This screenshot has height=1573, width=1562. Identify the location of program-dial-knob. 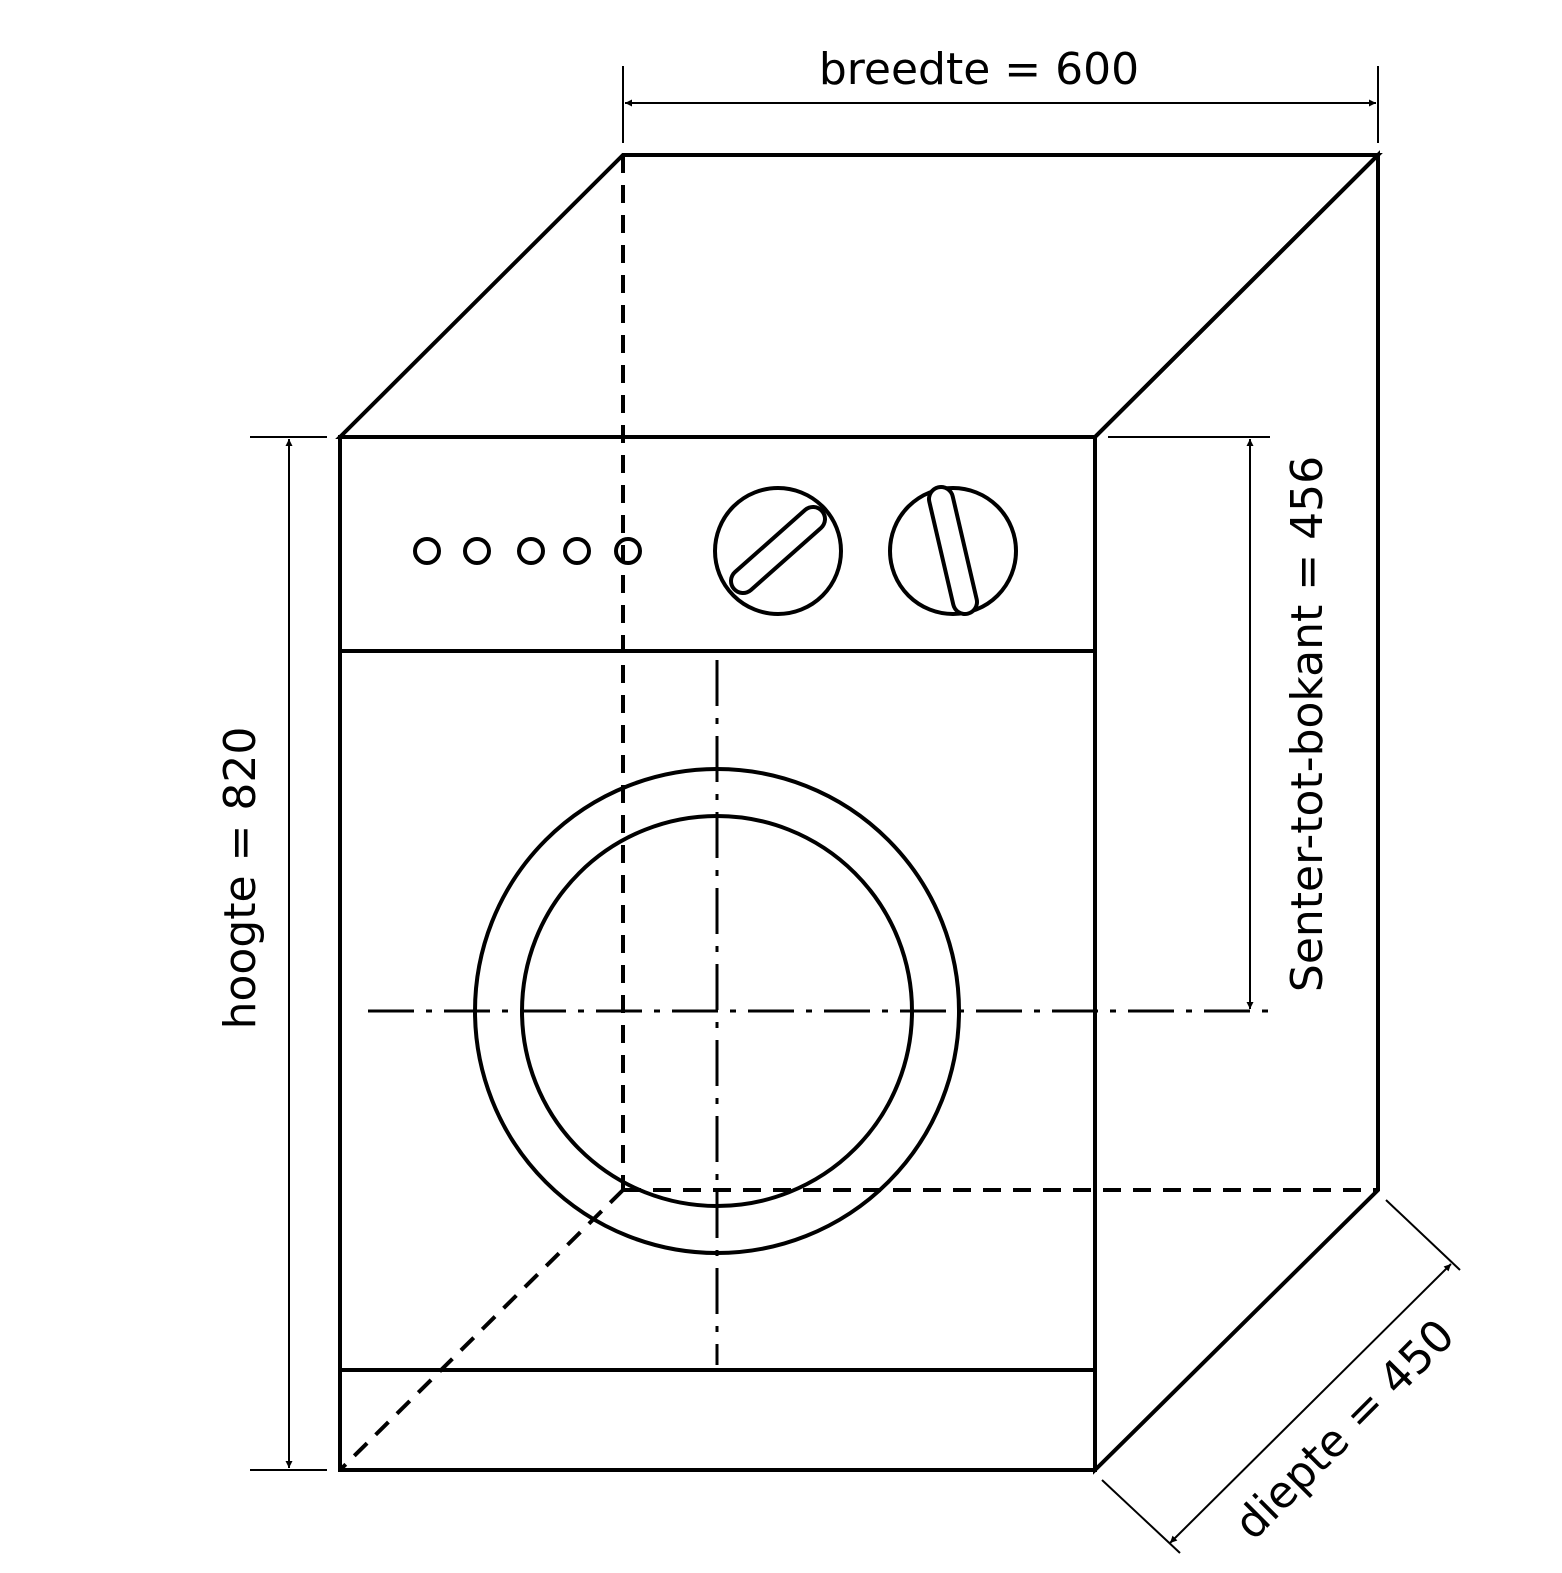
(778, 551).